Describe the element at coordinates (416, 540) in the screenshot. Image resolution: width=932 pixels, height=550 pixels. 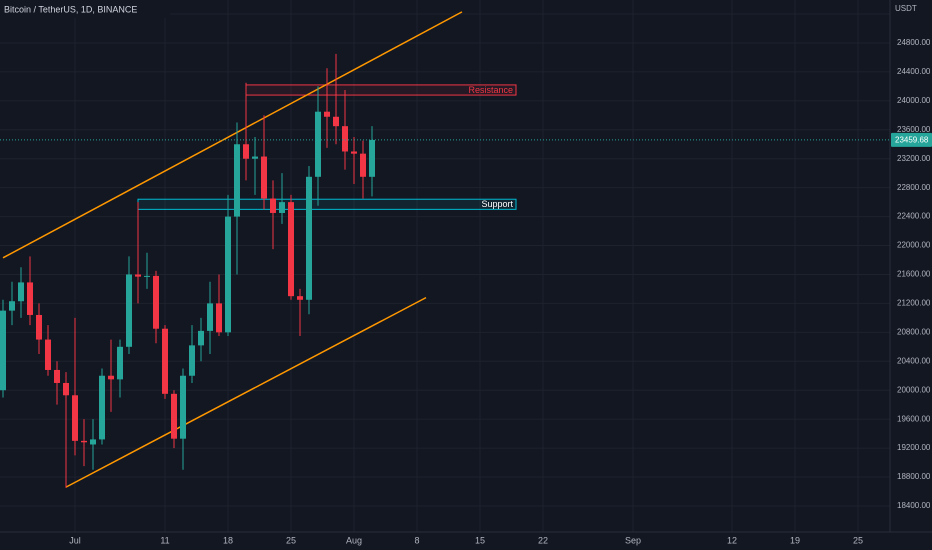
I see `x-tick-label: 8` at that location.